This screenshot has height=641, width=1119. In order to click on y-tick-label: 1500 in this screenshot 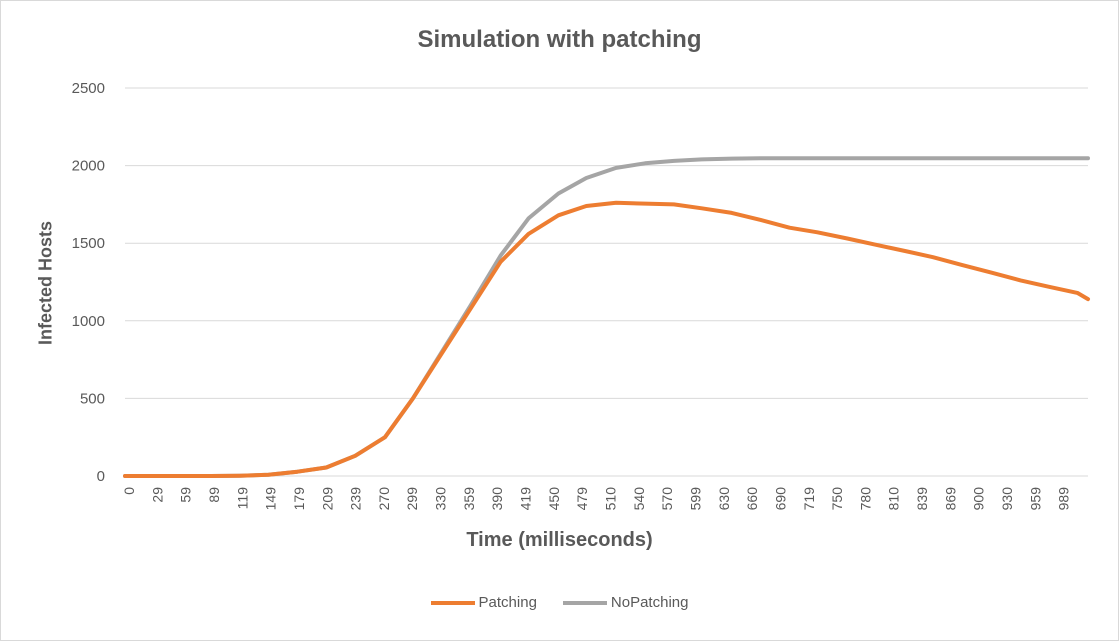, I will do `click(88, 243)`.